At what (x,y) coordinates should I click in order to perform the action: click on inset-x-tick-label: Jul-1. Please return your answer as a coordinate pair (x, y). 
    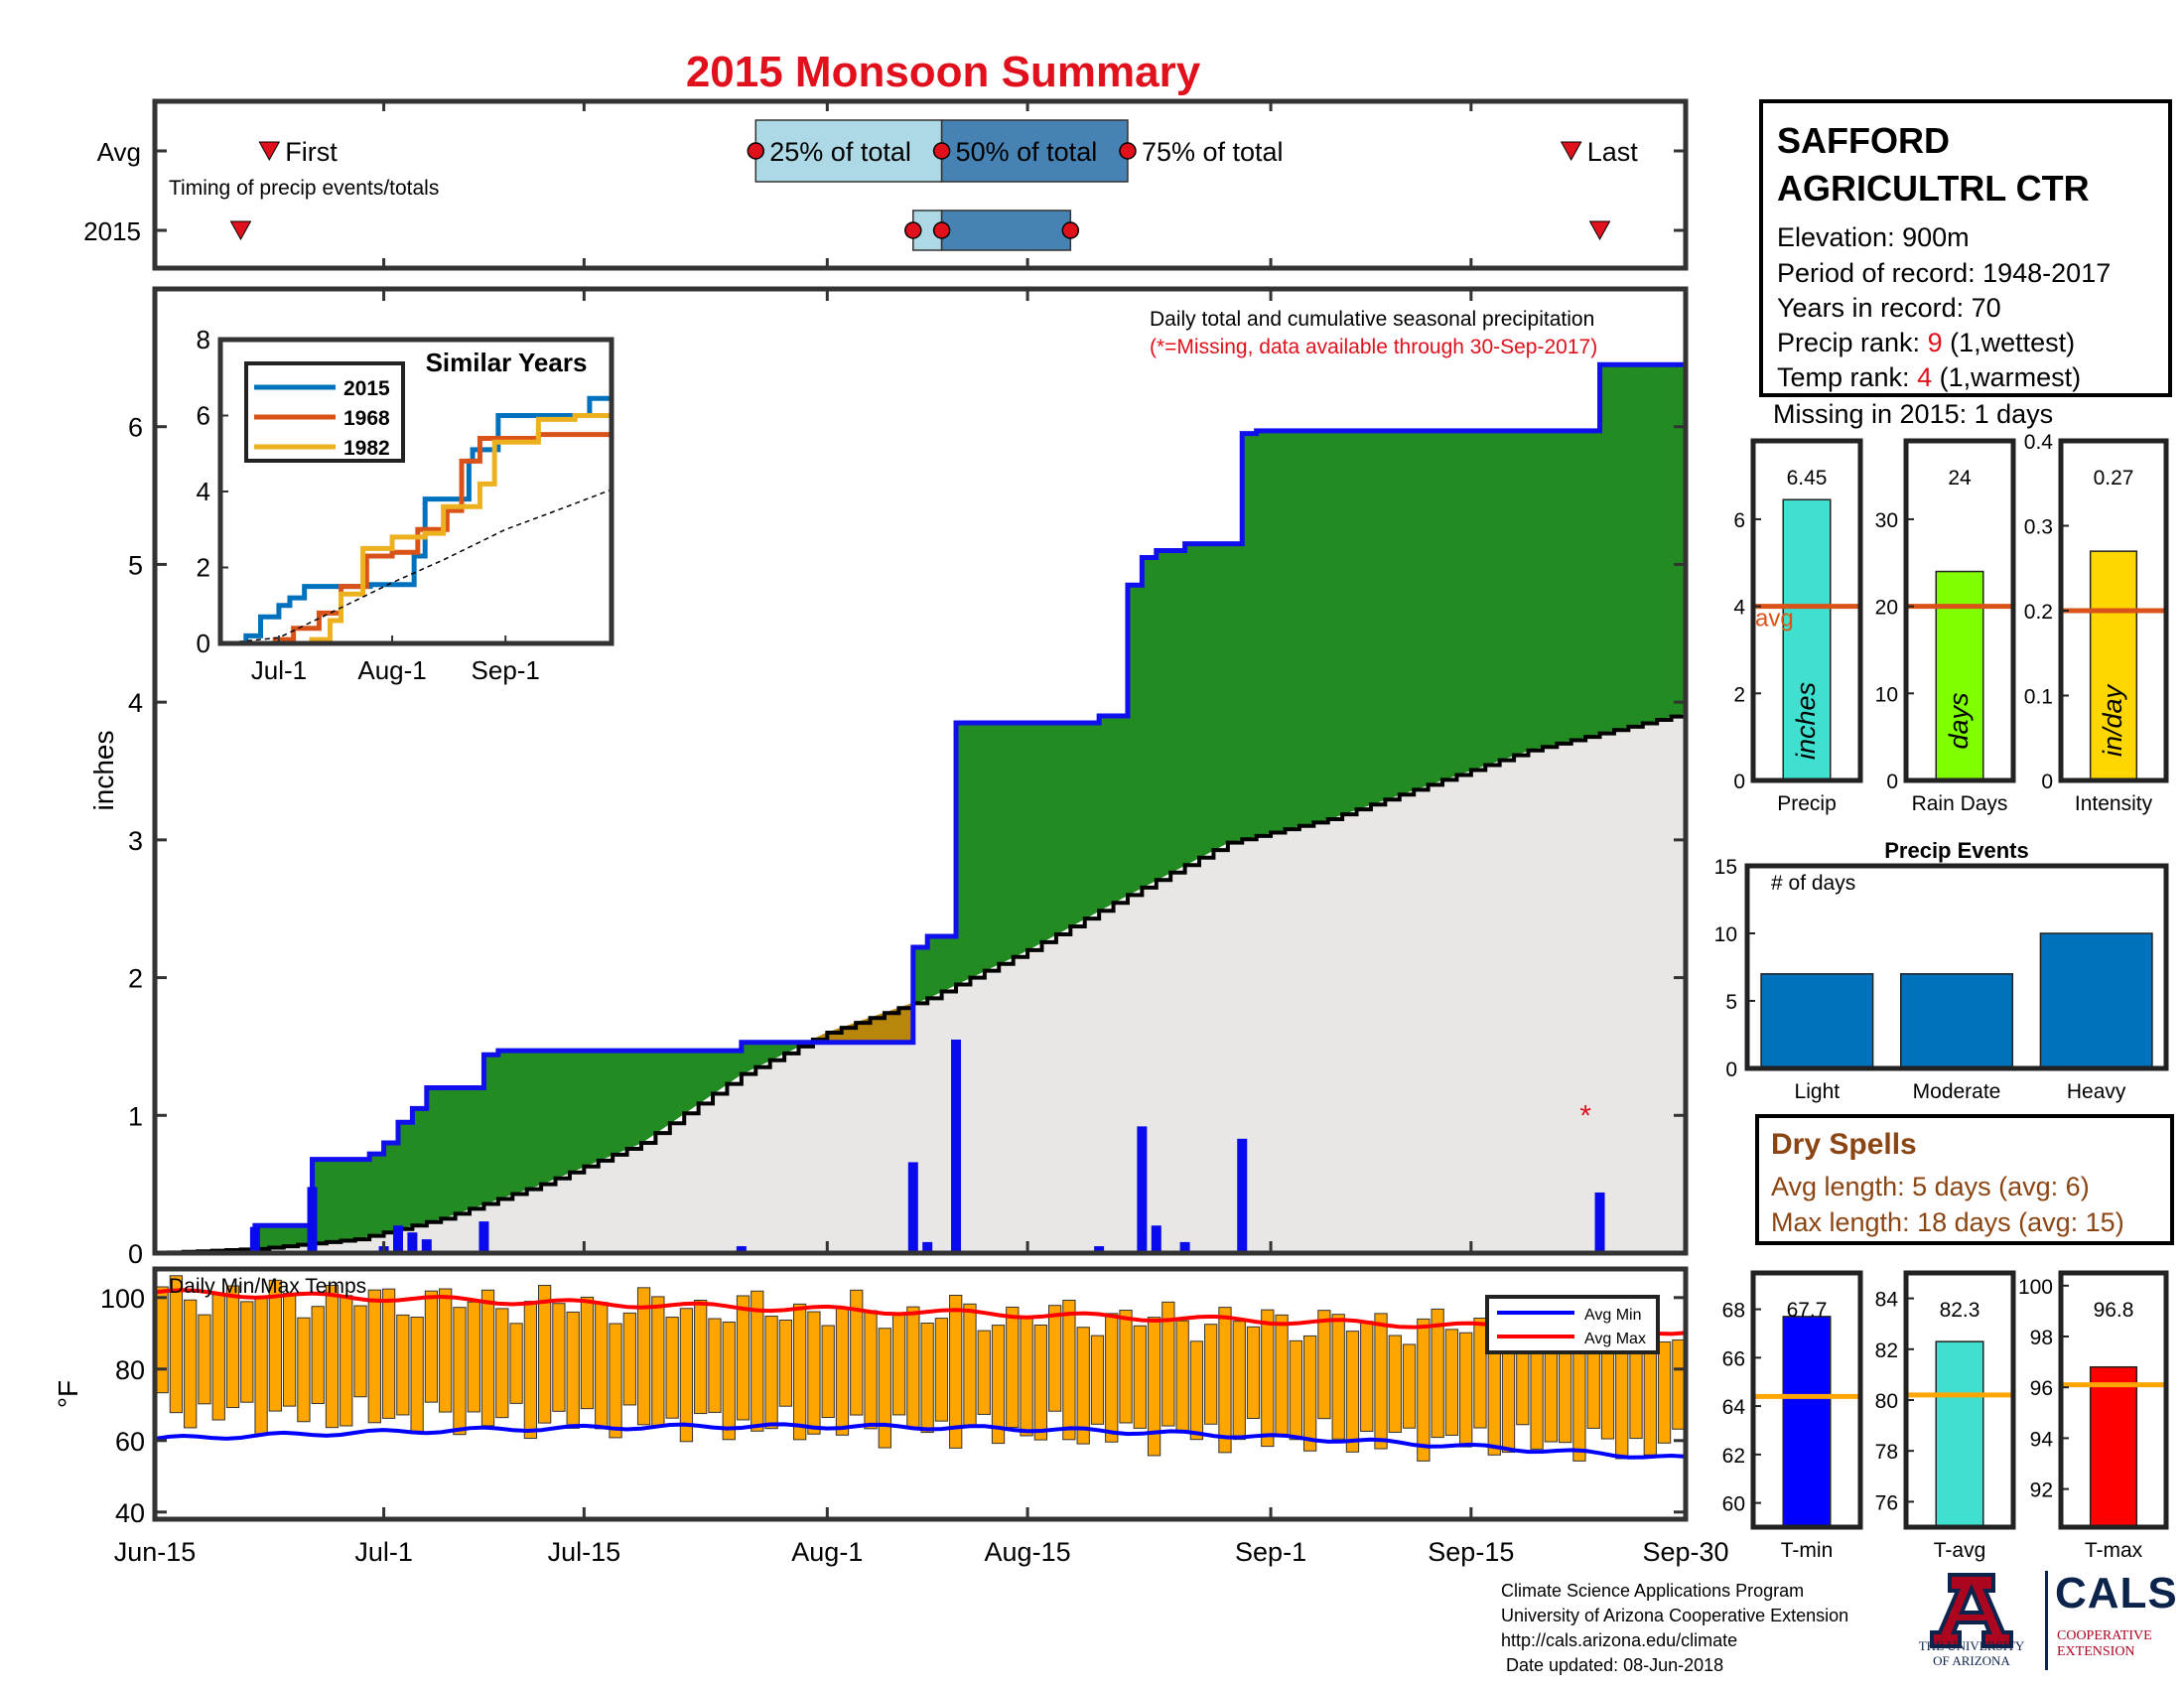
    Looking at the image, I should click on (279, 670).